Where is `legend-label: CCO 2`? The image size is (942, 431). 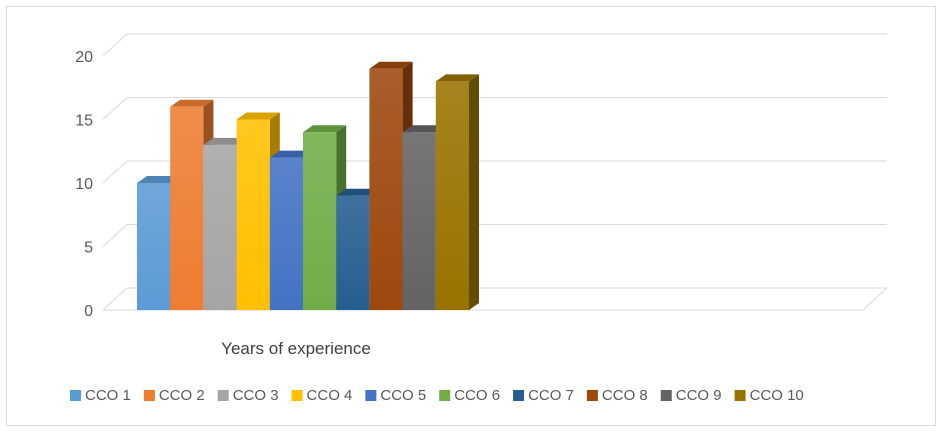
legend-label: CCO 2 is located at coordinates (182, 395).